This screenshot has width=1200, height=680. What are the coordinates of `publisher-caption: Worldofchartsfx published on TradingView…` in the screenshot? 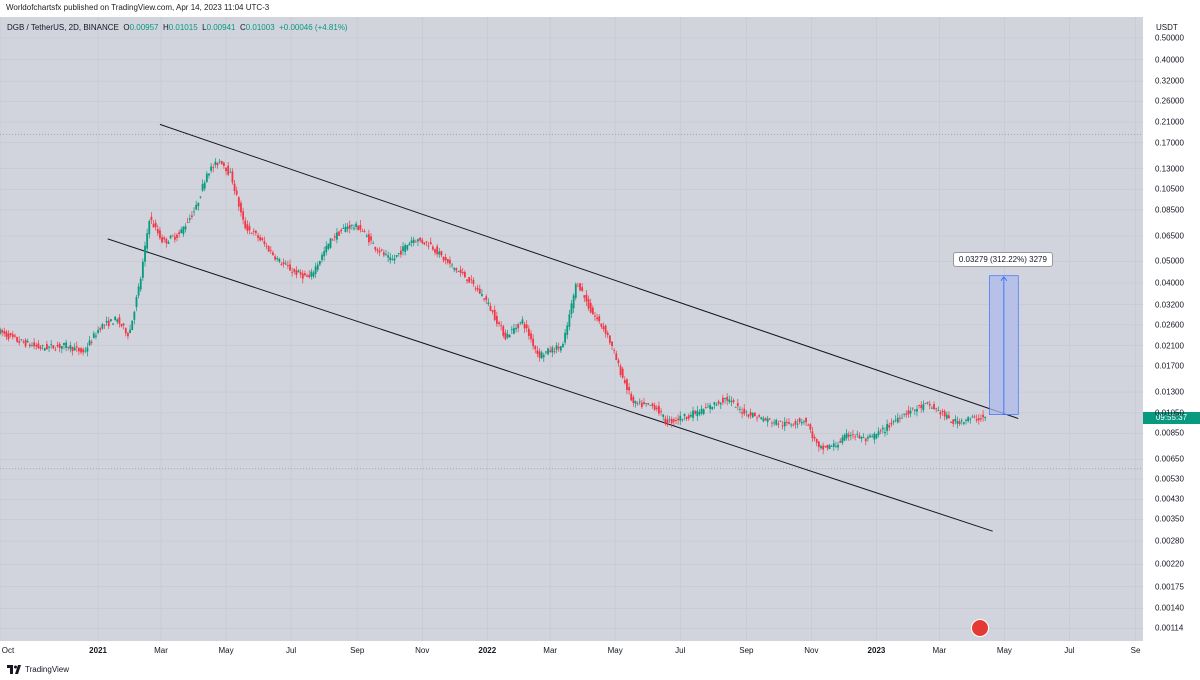 It's located at (138, 7).